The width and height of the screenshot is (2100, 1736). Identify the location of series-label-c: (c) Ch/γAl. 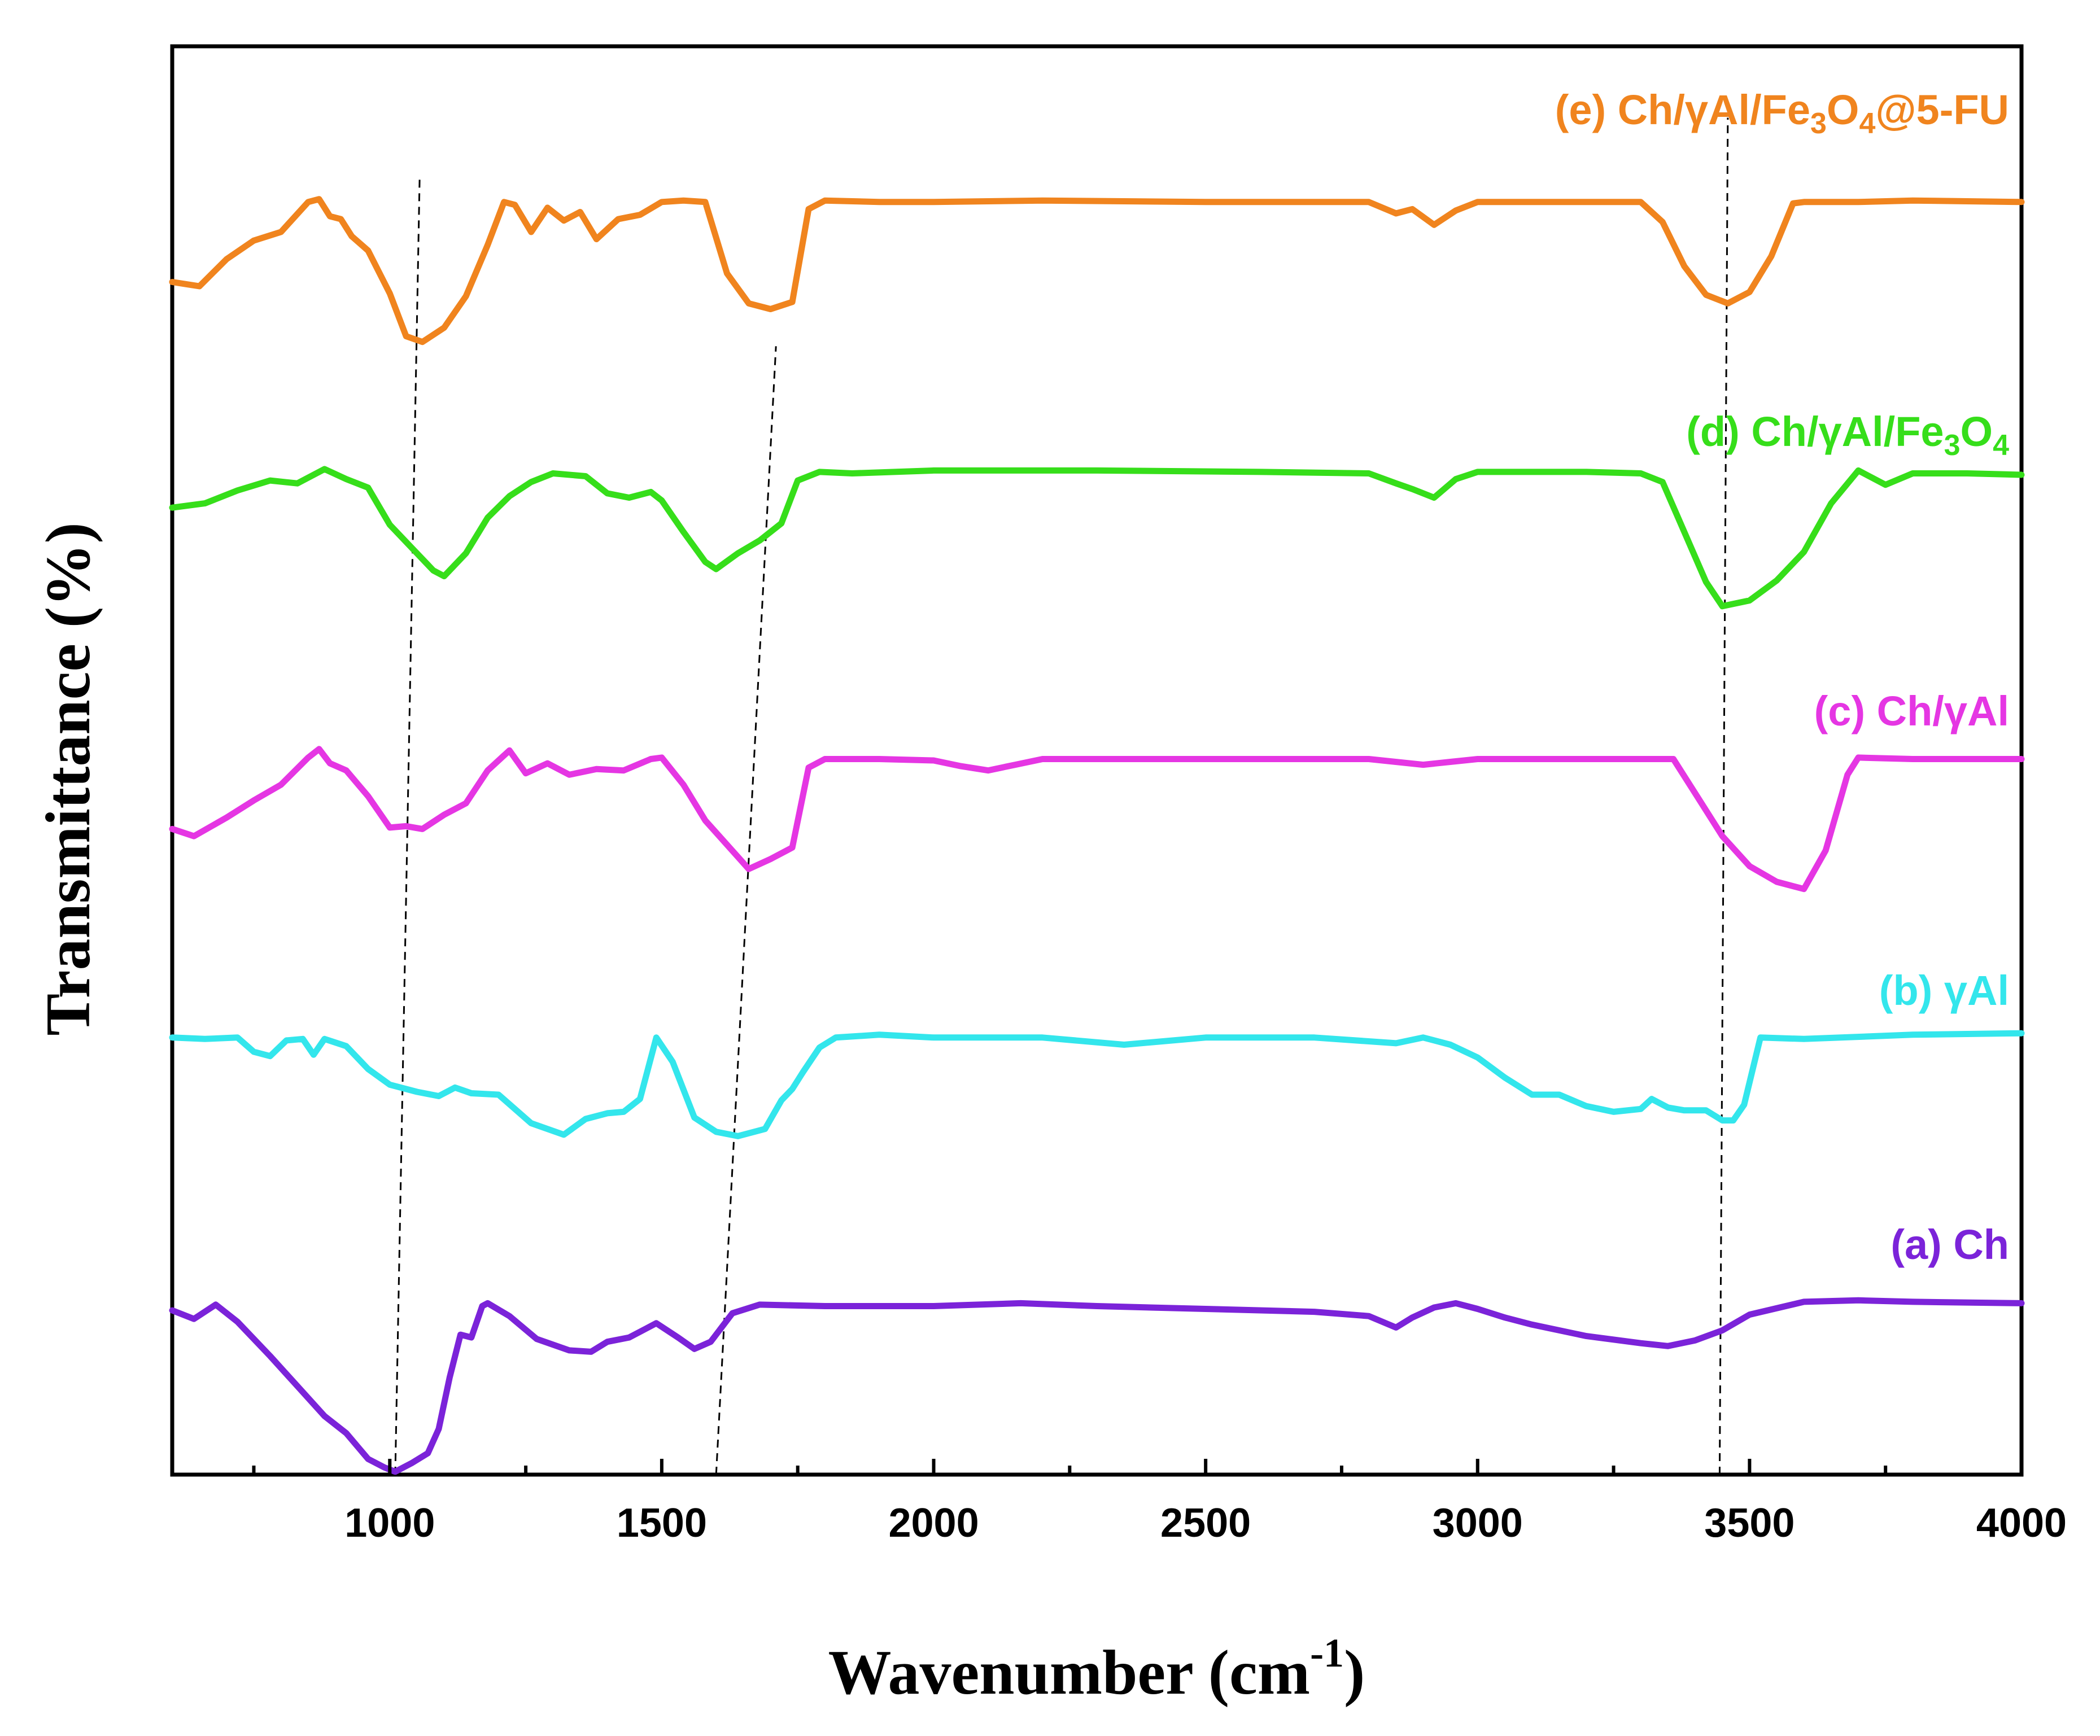
(1911, 711).